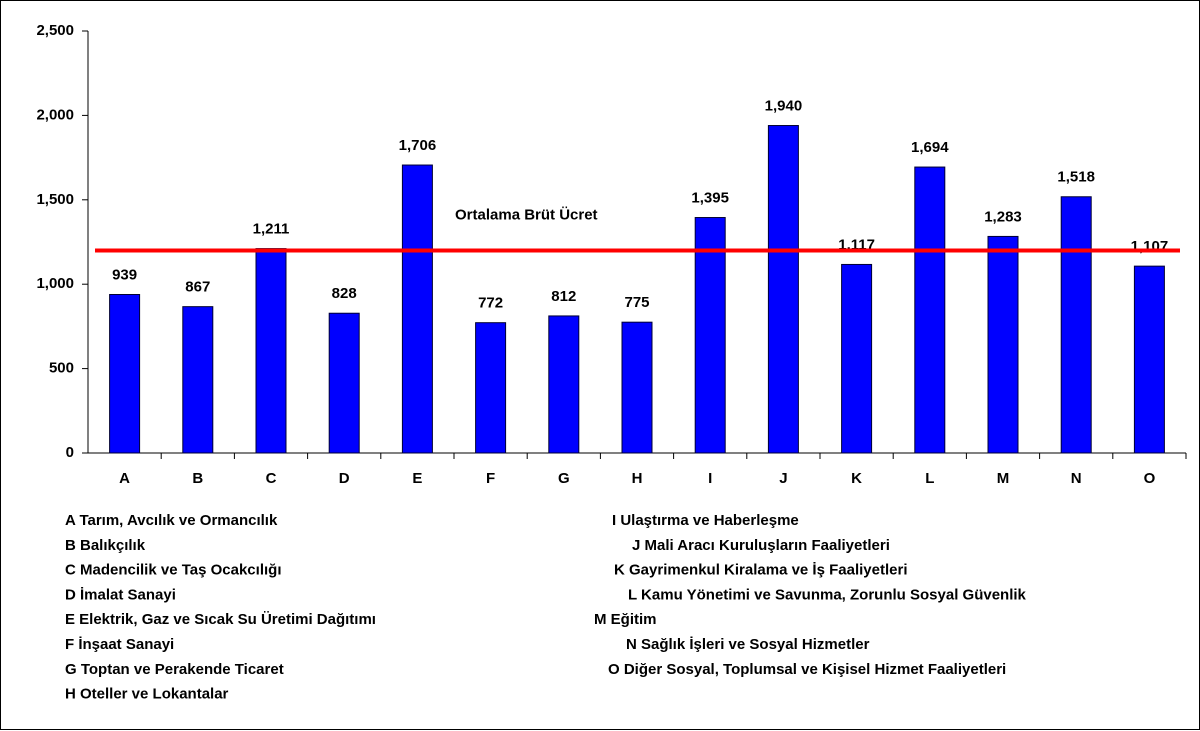 The height and width of the screenshot is (731, 1200). Describe the element at coordinates (55, 114) in the screenshot. I see `y-tick-label: 2,000` at that location.